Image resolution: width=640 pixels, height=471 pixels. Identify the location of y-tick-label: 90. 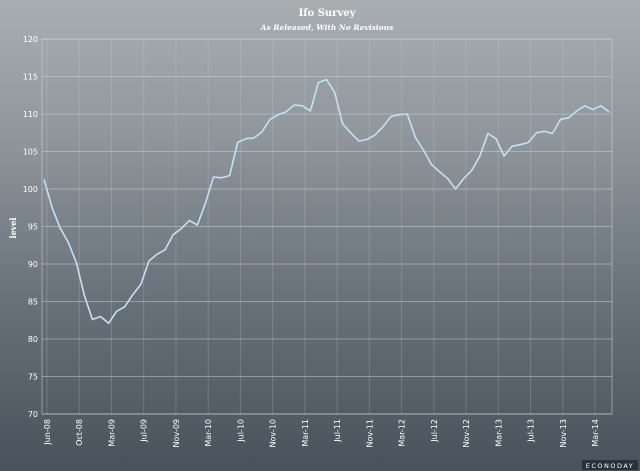
(33, 264).